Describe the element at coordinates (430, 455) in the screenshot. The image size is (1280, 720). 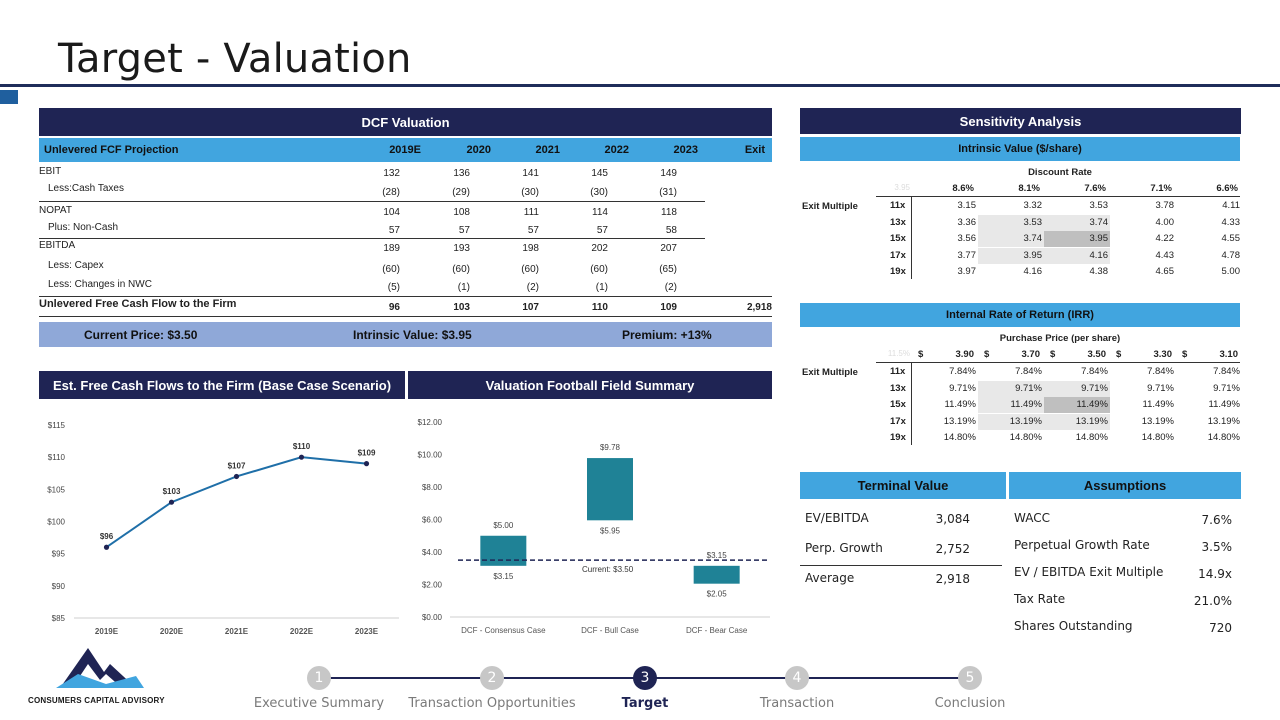
I see `y-tick-label: $10.00` at that location.